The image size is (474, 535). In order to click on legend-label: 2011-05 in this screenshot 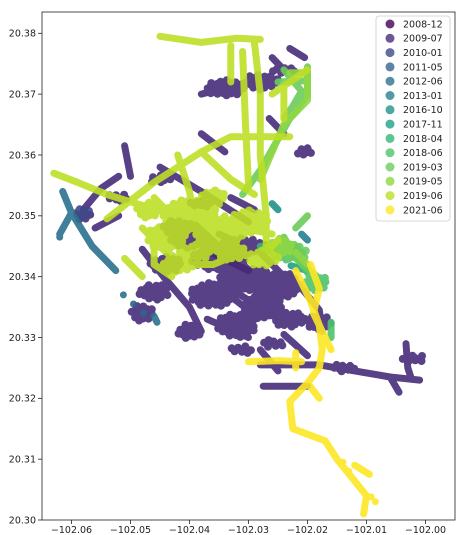, I will do `click(423, 67)`.